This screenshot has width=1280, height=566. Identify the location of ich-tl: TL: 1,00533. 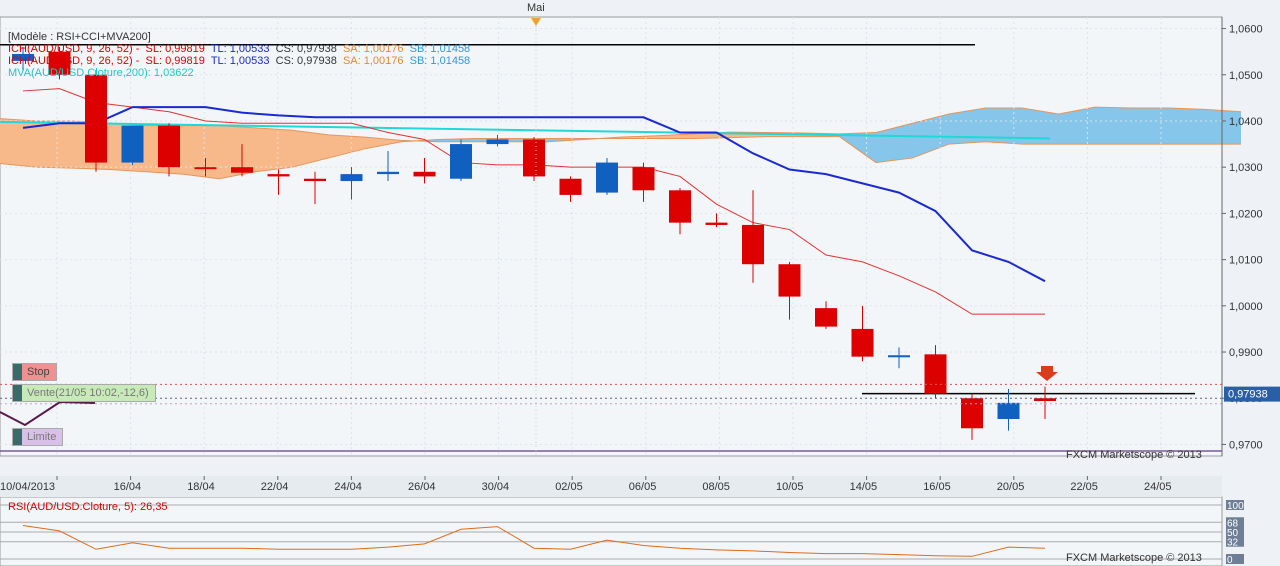
(240, 49).